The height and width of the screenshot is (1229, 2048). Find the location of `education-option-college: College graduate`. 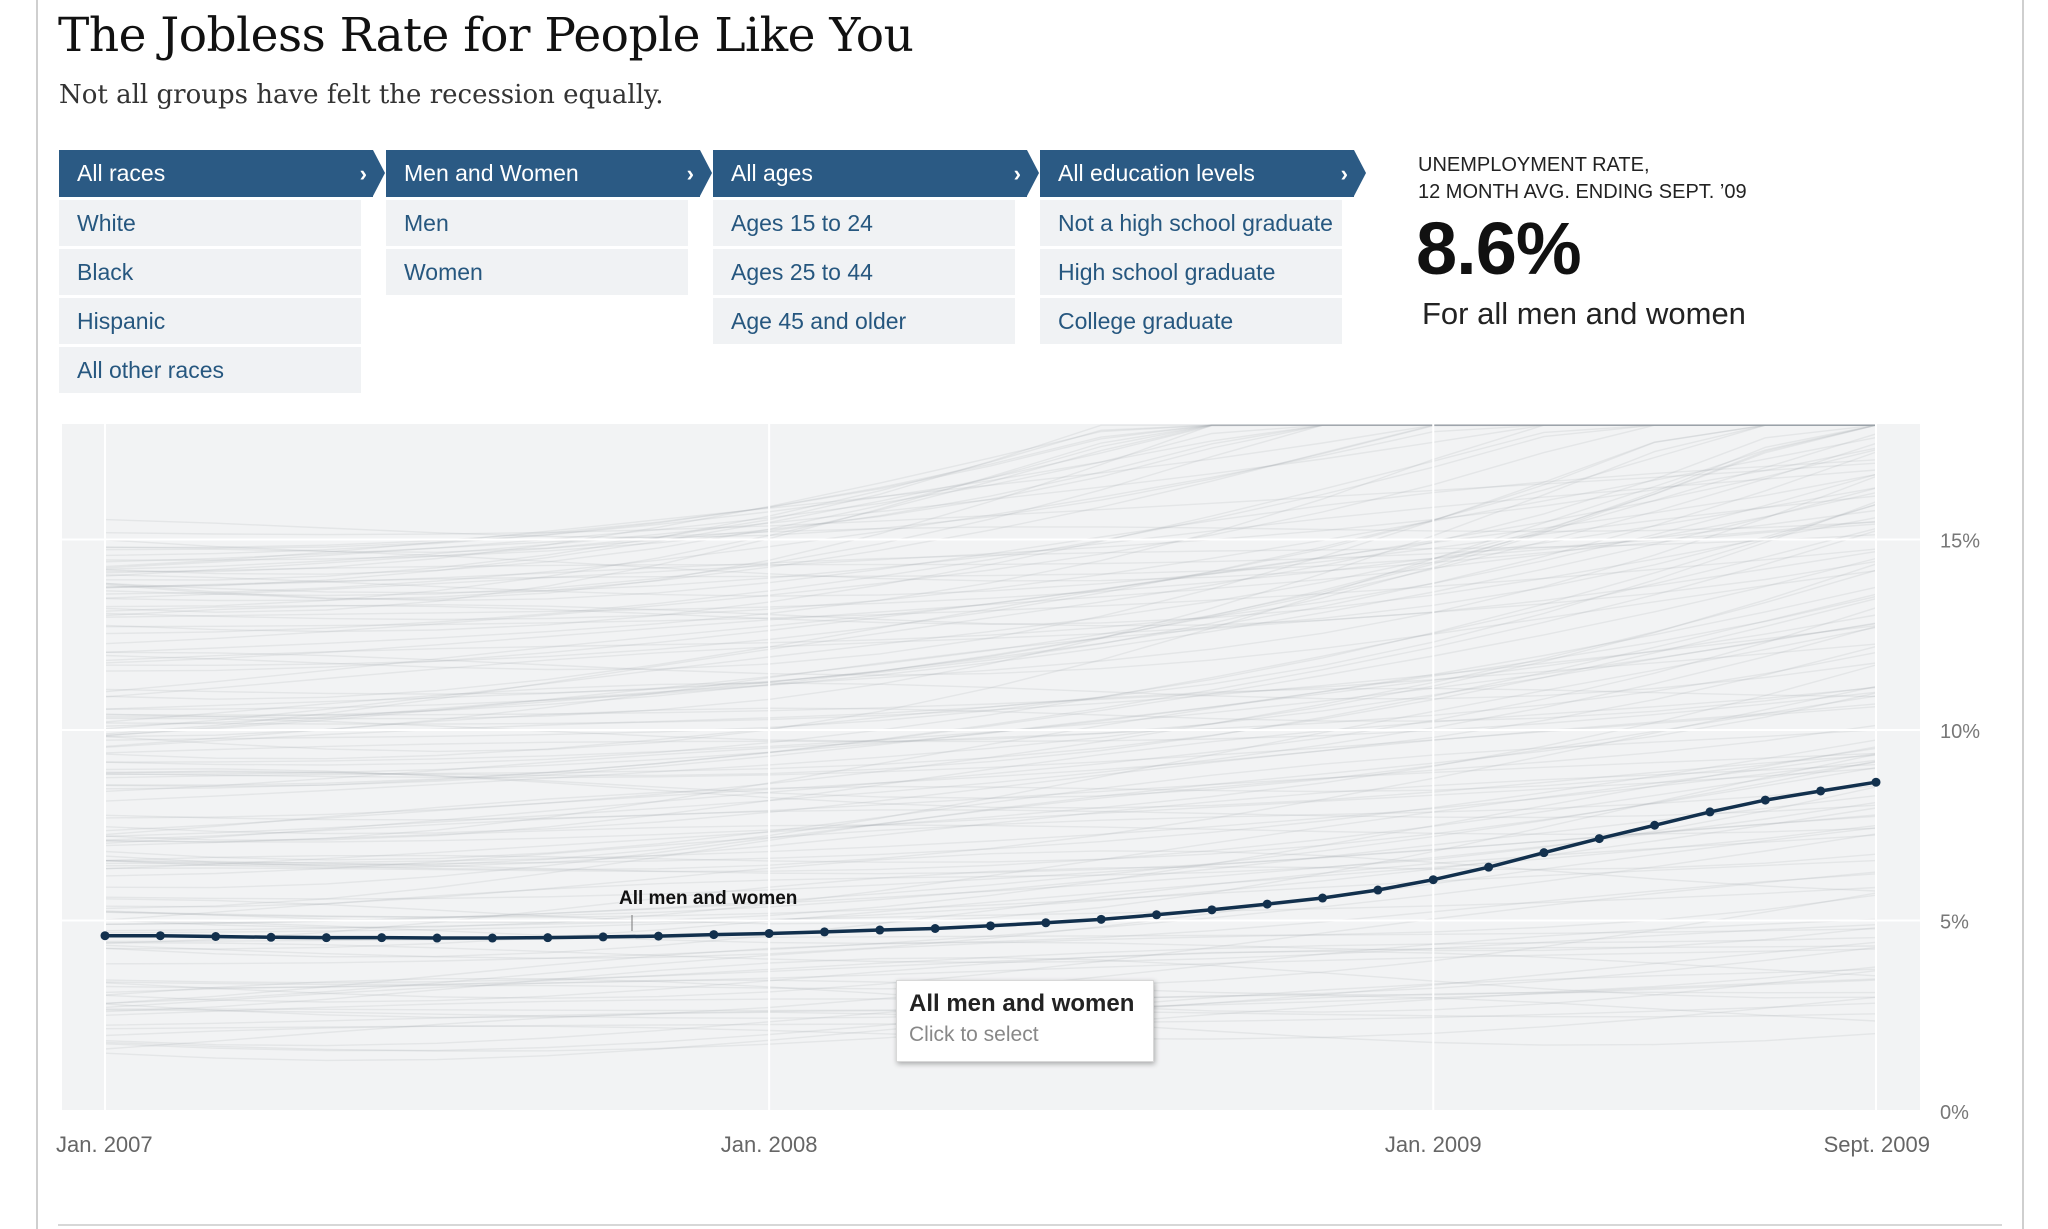

education-option-college: College graduate is located at coordinates (1191, 321).